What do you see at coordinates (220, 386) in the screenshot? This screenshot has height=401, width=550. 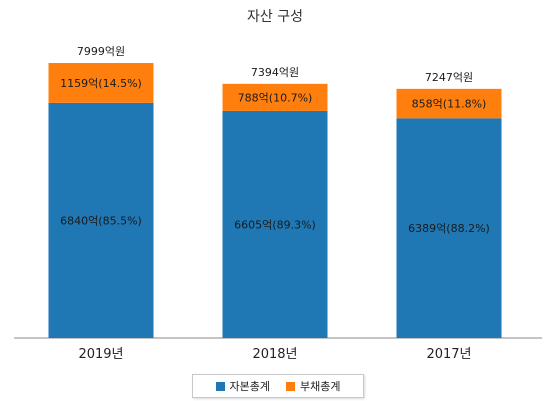 I see `legend-swatch-equity` at bounding box center [220, 386].